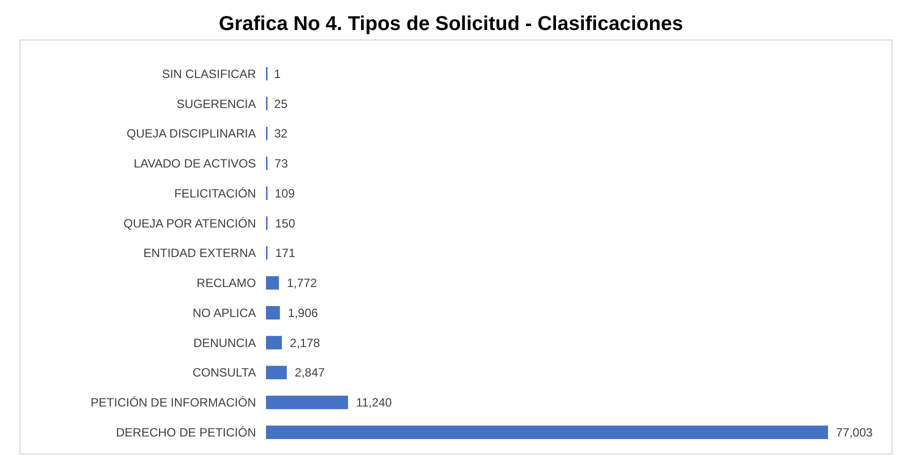  I want to click on y-tick-label: SIN CLASIFICAR, so click(209, 73).